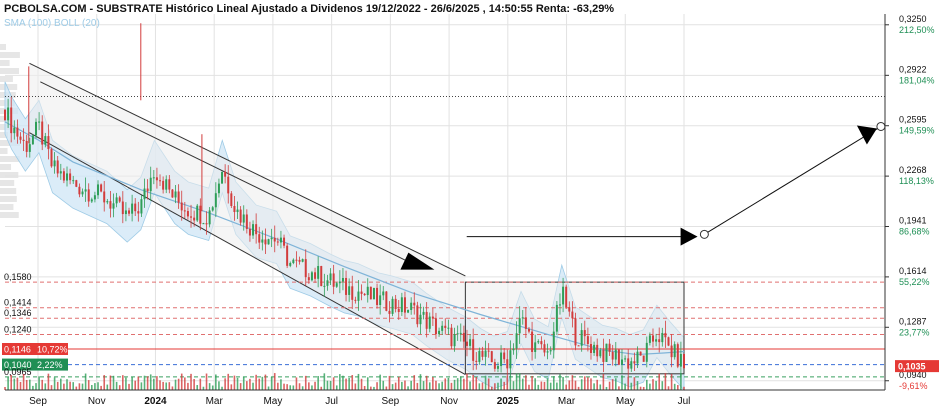 The image size is (940, 416). Describe the element at coordinates (913, 120) in the screenshot. I see `y-tick-label: 0,2595` at that location.